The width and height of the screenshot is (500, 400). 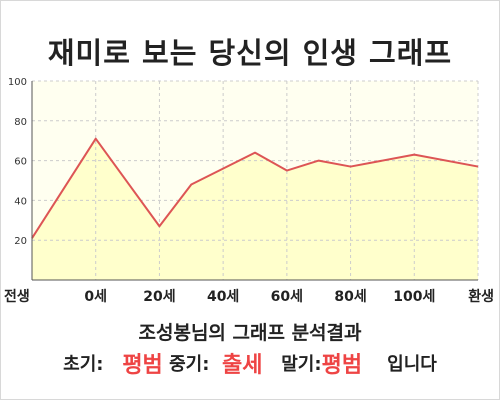 I want to click on x-tick-label-6: 100세, so click(x=414, y=297).